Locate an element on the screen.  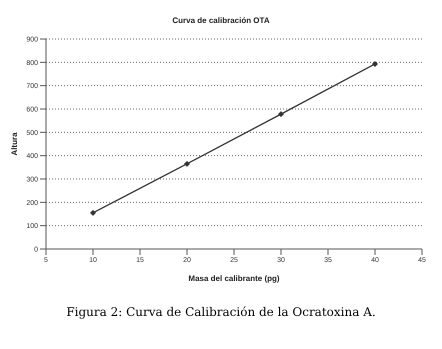
x-axis-title: Masa del calibrante (pg) is located at coordinates (234, 278).